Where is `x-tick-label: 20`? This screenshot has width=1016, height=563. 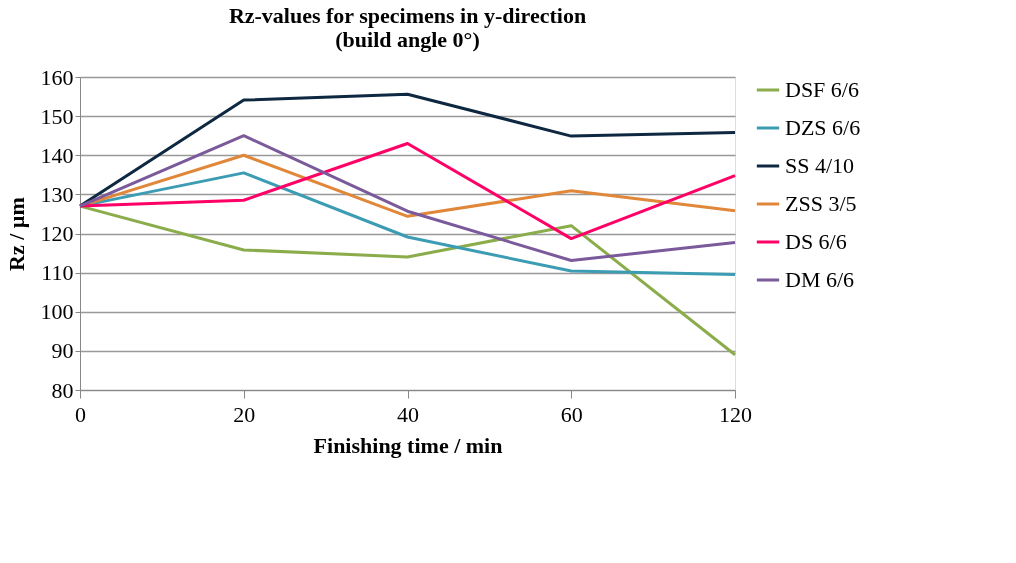
x-tick-label: 20 is located at coordinates (244, 414).